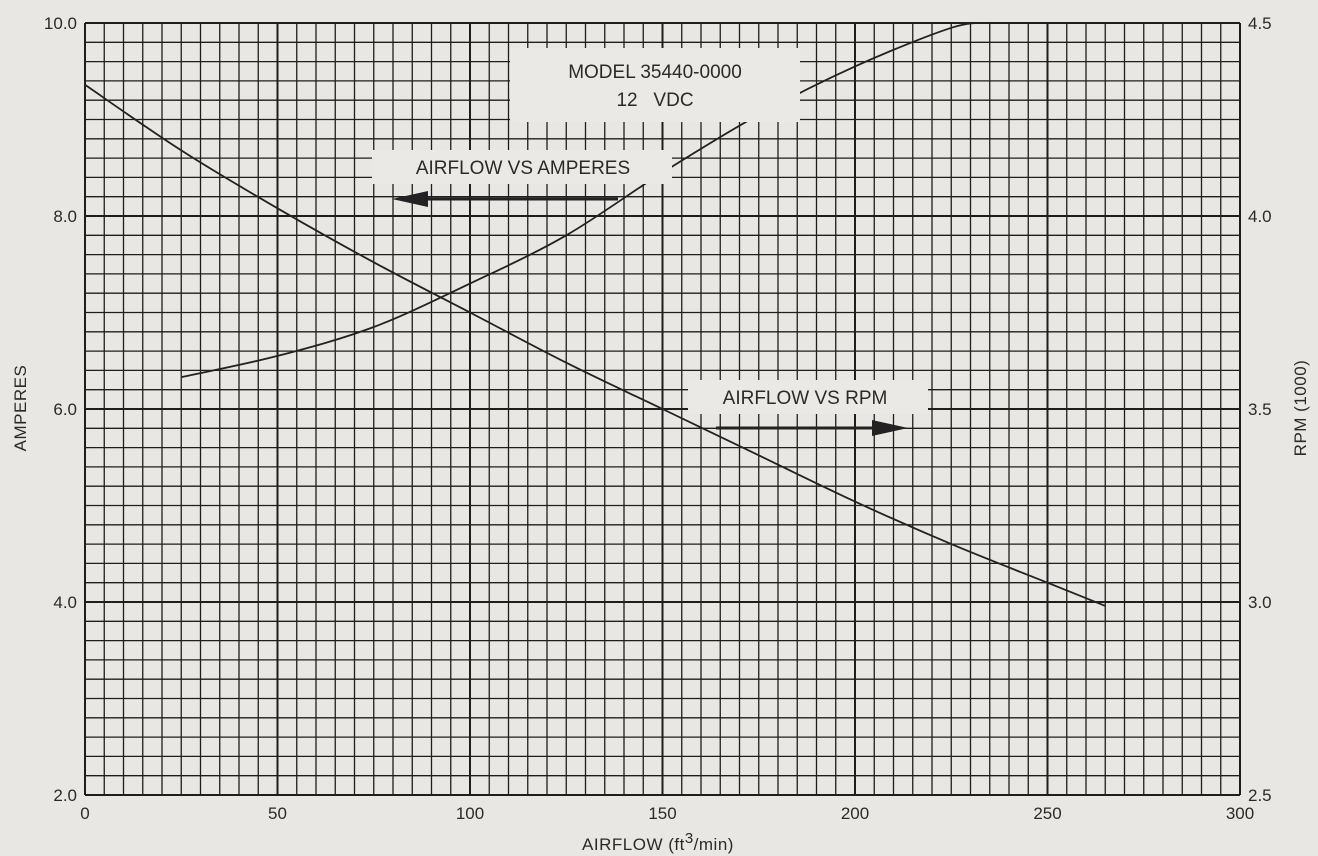 This screenshot has width=1318, height=856. I want to click on annotation-rpm-label: AIRFLOW VS RPM, so click(805, 398).